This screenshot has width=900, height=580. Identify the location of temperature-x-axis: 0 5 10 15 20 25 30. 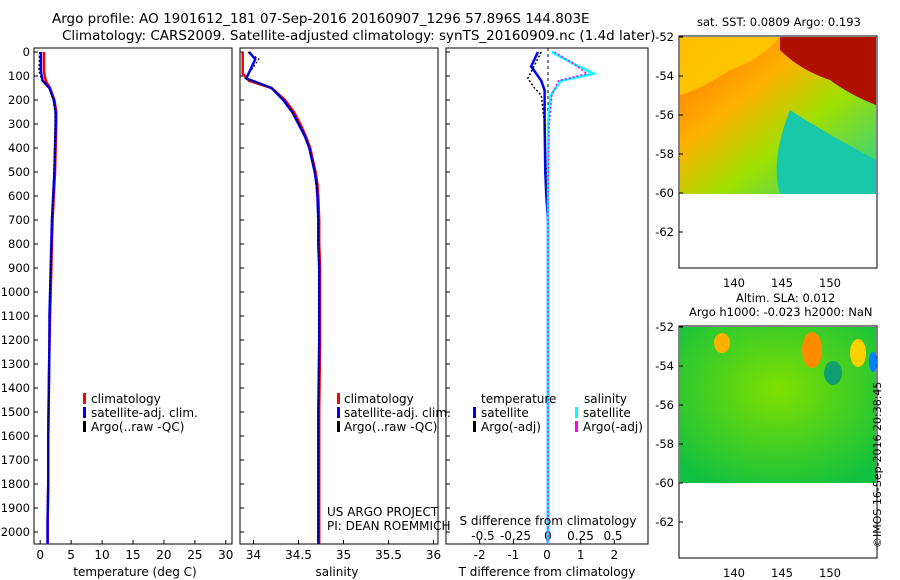
(134, 551).